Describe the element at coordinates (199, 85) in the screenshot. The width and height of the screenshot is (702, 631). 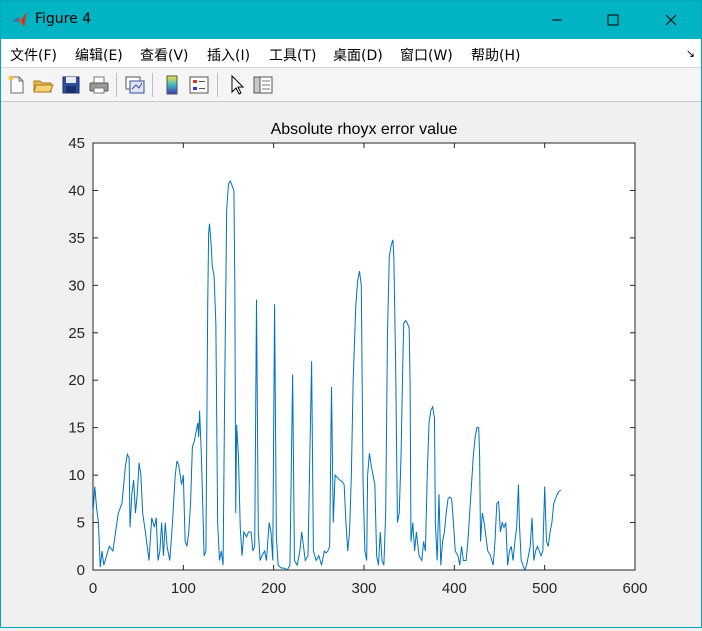
I see `insert-legend-icon` at that location.